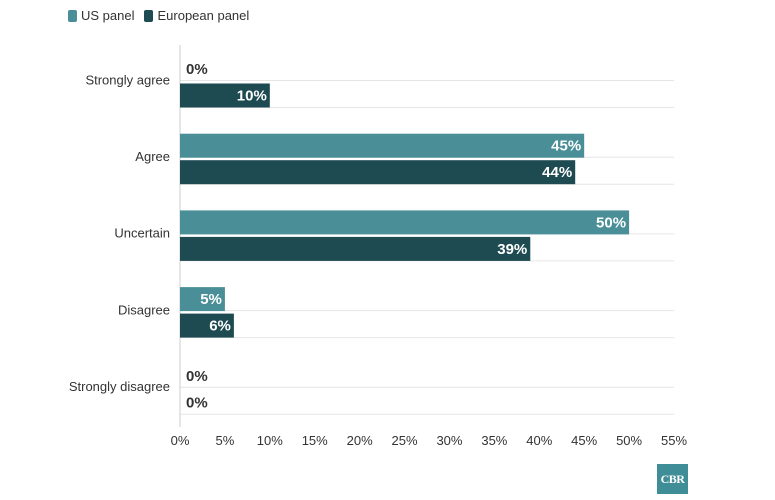  What do you see at coordinates (211, 299) in the screenshot?
I see `data-label-us: 5%` at bounding box center [211, 299].